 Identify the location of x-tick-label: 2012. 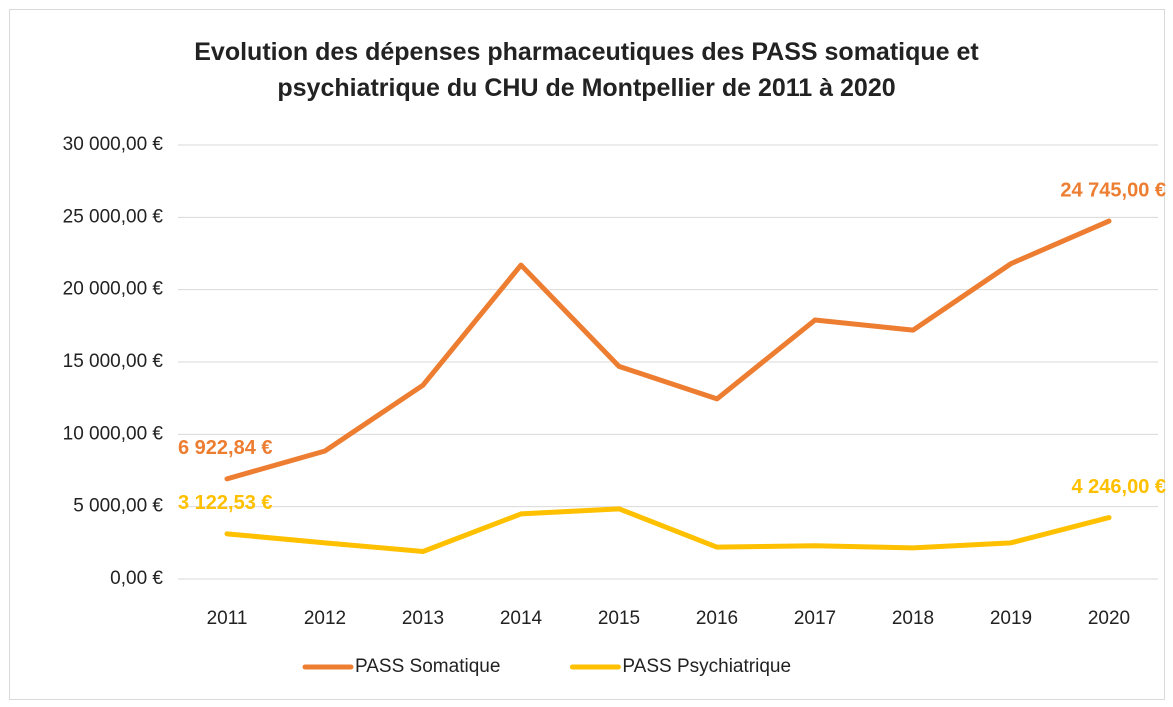
(325, 618).